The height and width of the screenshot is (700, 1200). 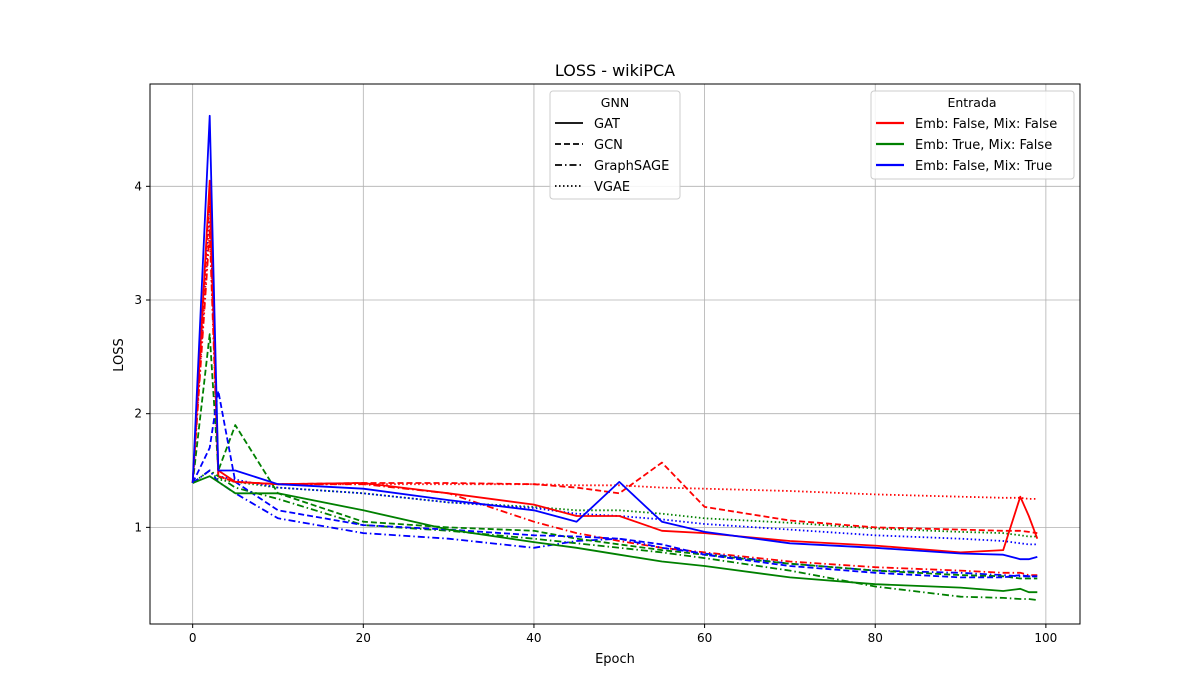 What do you see at coordinates (138, 414) in the screenshot?
I see `y-tick-label: 2` at bounding box center [138, 414].